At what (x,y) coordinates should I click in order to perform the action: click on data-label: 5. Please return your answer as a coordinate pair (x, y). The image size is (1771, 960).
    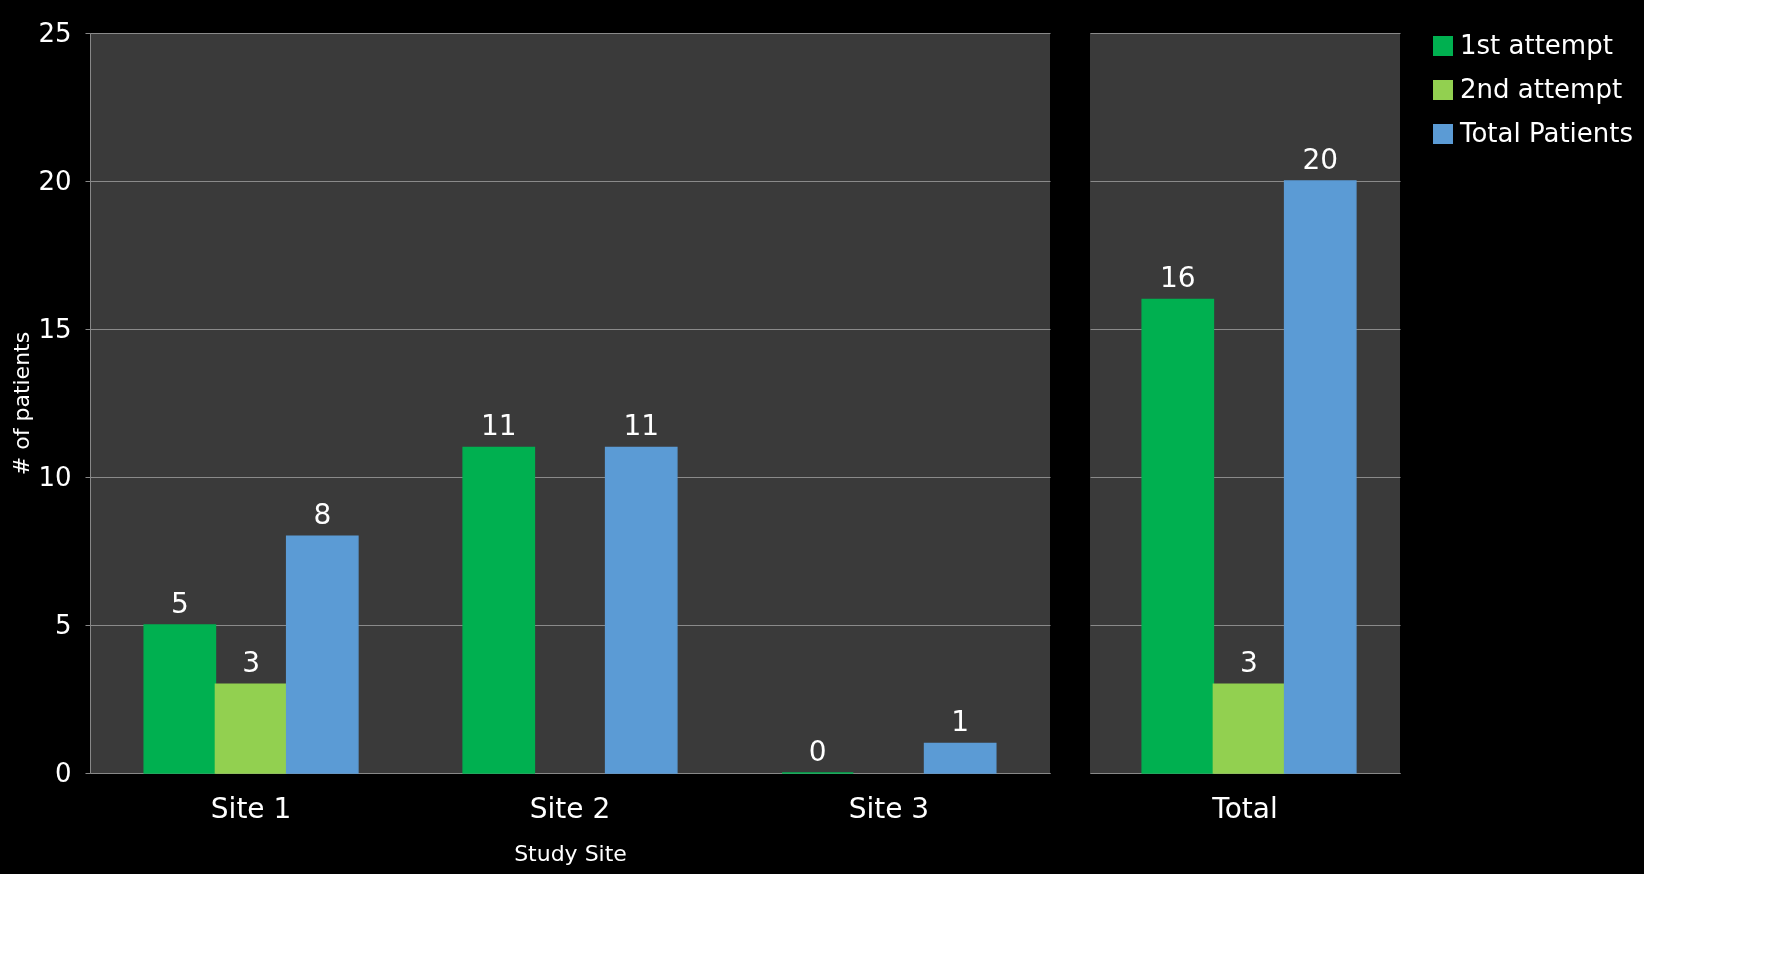
    Looking at the image, I should click on (179, 603).